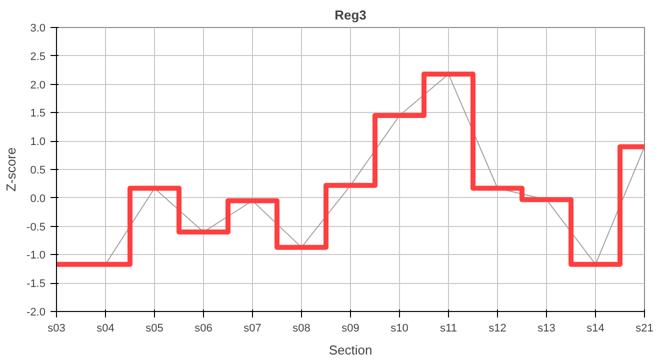 This screenshot has width=660, height=360. Describe the element at coordinates (36, 256) in the screenshot. I see `y-tick-label: -1.0` at that location.